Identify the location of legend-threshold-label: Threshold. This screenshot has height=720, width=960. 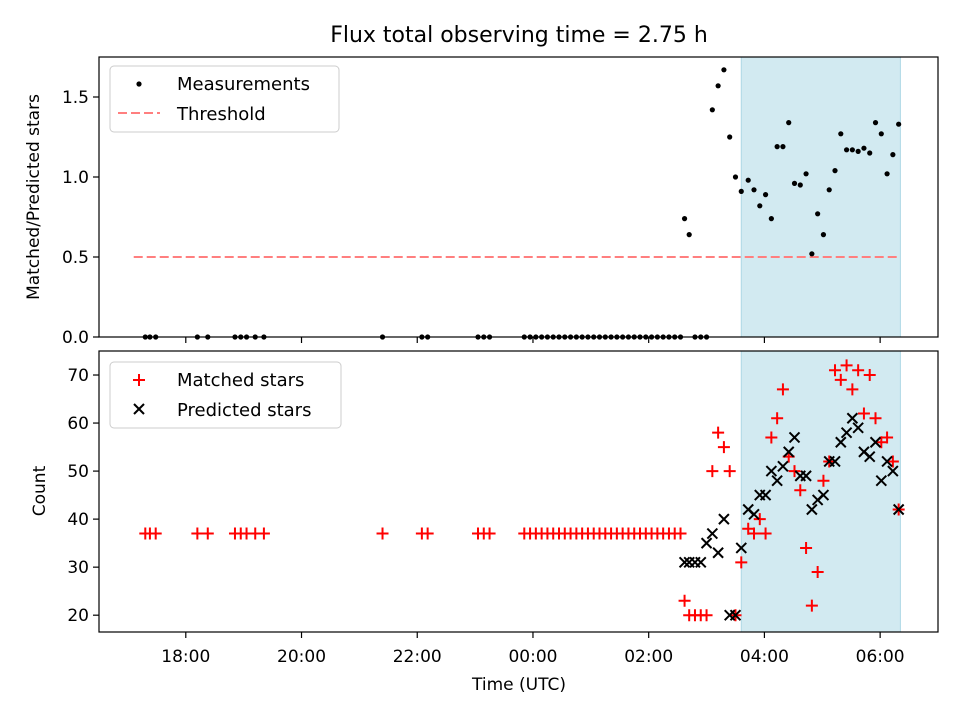
(221, 114).